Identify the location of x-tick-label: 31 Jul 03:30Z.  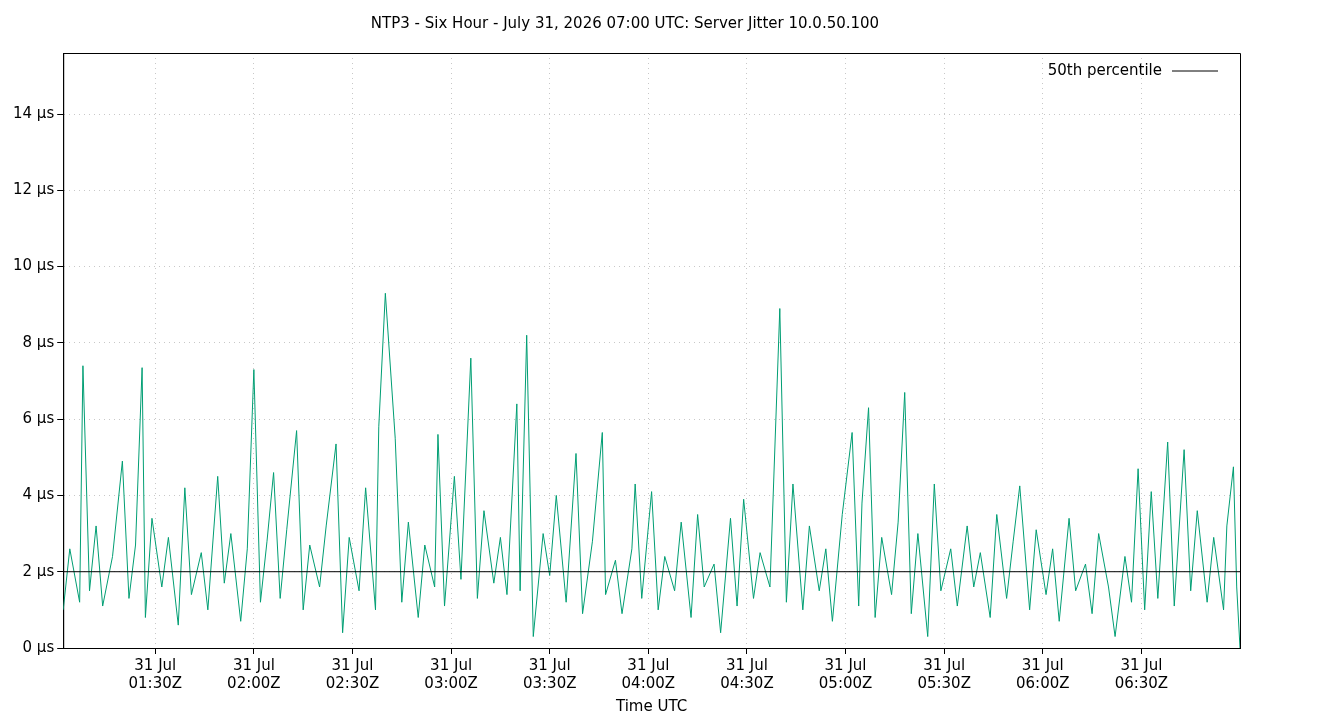
(549, 673).